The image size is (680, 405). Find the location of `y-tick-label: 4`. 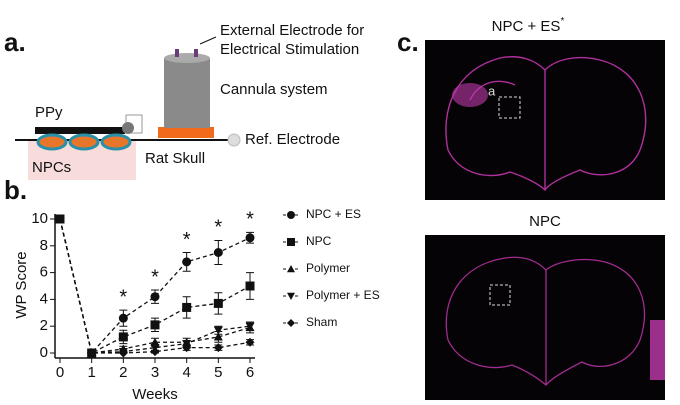

y-tick-label: 4 is located at coordinates (44, 298).